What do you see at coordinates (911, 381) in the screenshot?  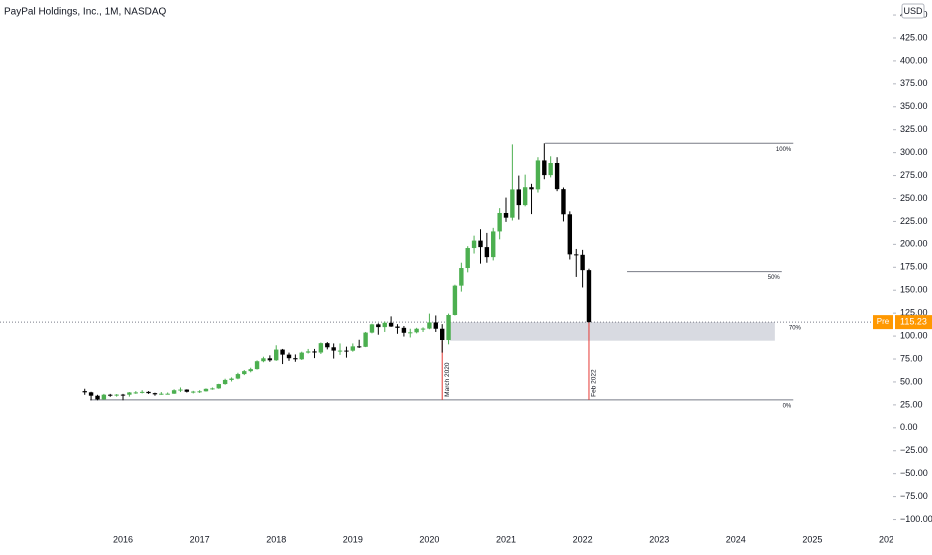 I see `y-tick-label: 50.00` at bounding box center [911, 381].